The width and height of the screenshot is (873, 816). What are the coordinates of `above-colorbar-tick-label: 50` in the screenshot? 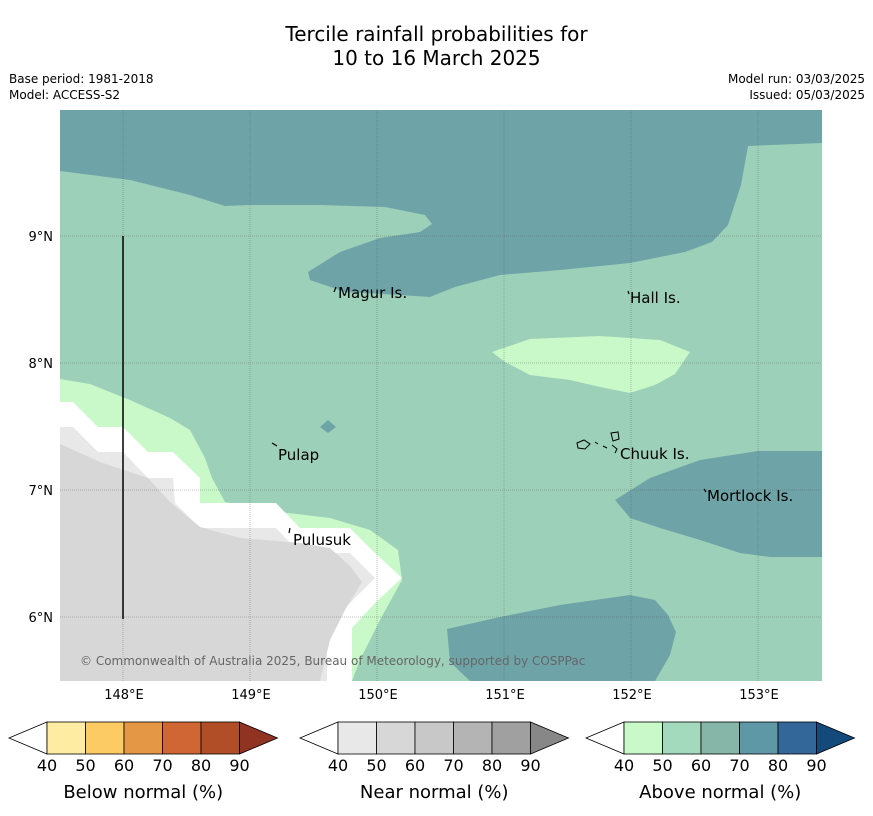 It's located at (662, 765).